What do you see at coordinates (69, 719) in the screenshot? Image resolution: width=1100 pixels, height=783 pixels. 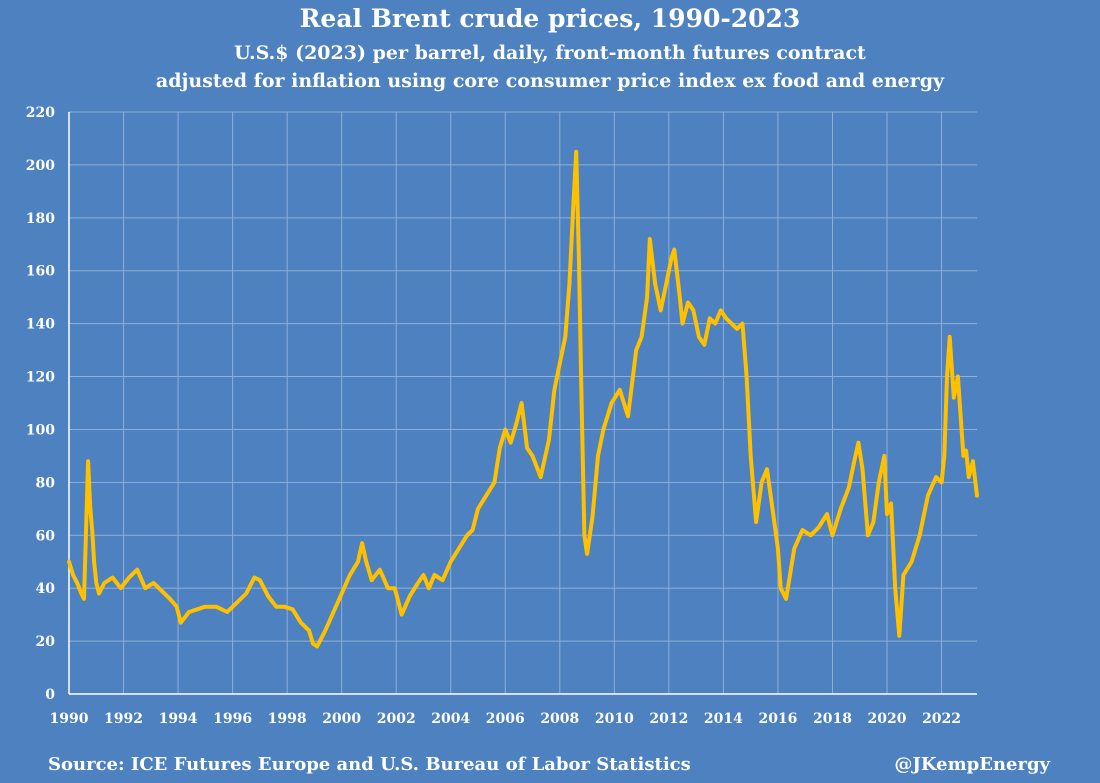 I see `x-tick-label-0: 1990` at bounding box center [69, 719].